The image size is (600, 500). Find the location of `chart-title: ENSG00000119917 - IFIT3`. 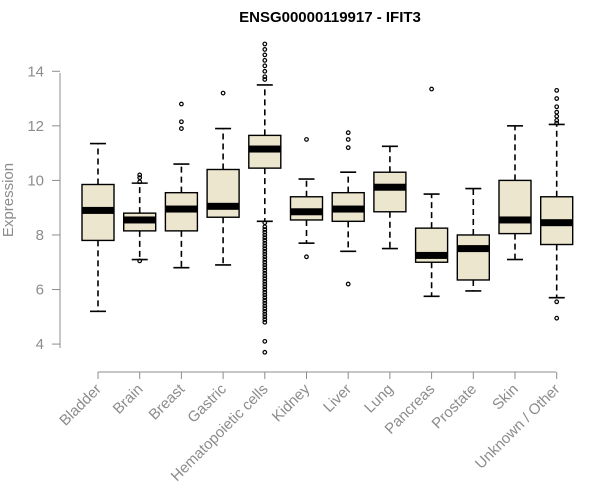

chart-title: ENSG00000119917 - IFIT3 is located at coordinates (330, 17).